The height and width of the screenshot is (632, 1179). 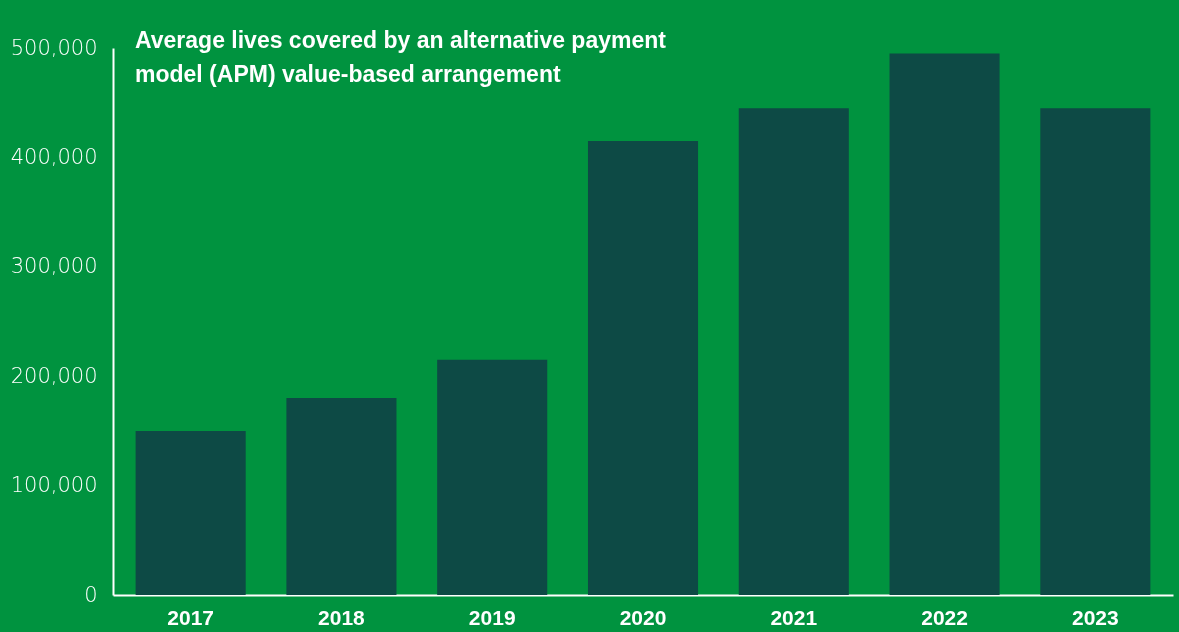 What do you see at coordinates (54, 156) in the screenshot?
I see `y-tick-label: 400,000` at bounding box center [54, 156].